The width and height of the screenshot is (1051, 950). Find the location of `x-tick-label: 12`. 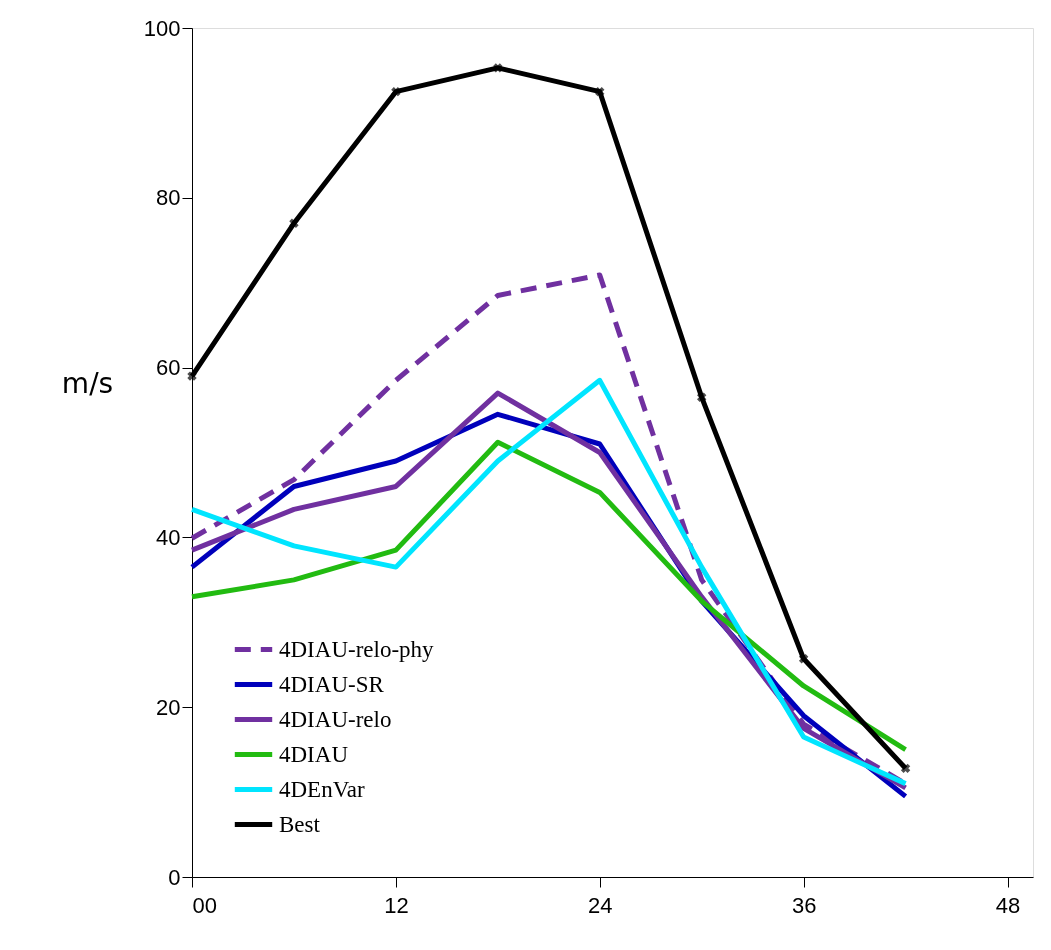

x-tick-label: 12 is located at coordinates (396, 905).